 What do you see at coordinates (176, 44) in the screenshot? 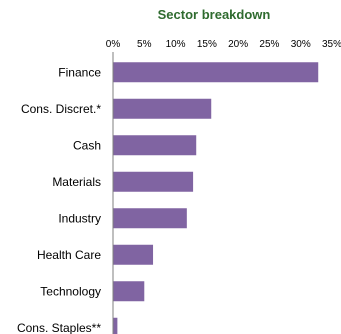
I see `x-tick-label: 10%` at bounding box center [176, 44].